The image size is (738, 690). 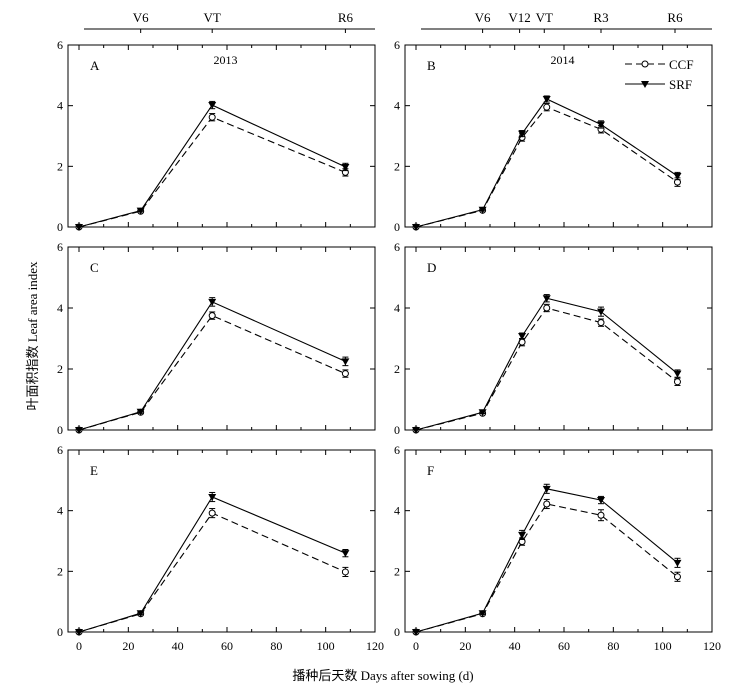 I want to click on year-label: 2013, so click(x=226, y=60).